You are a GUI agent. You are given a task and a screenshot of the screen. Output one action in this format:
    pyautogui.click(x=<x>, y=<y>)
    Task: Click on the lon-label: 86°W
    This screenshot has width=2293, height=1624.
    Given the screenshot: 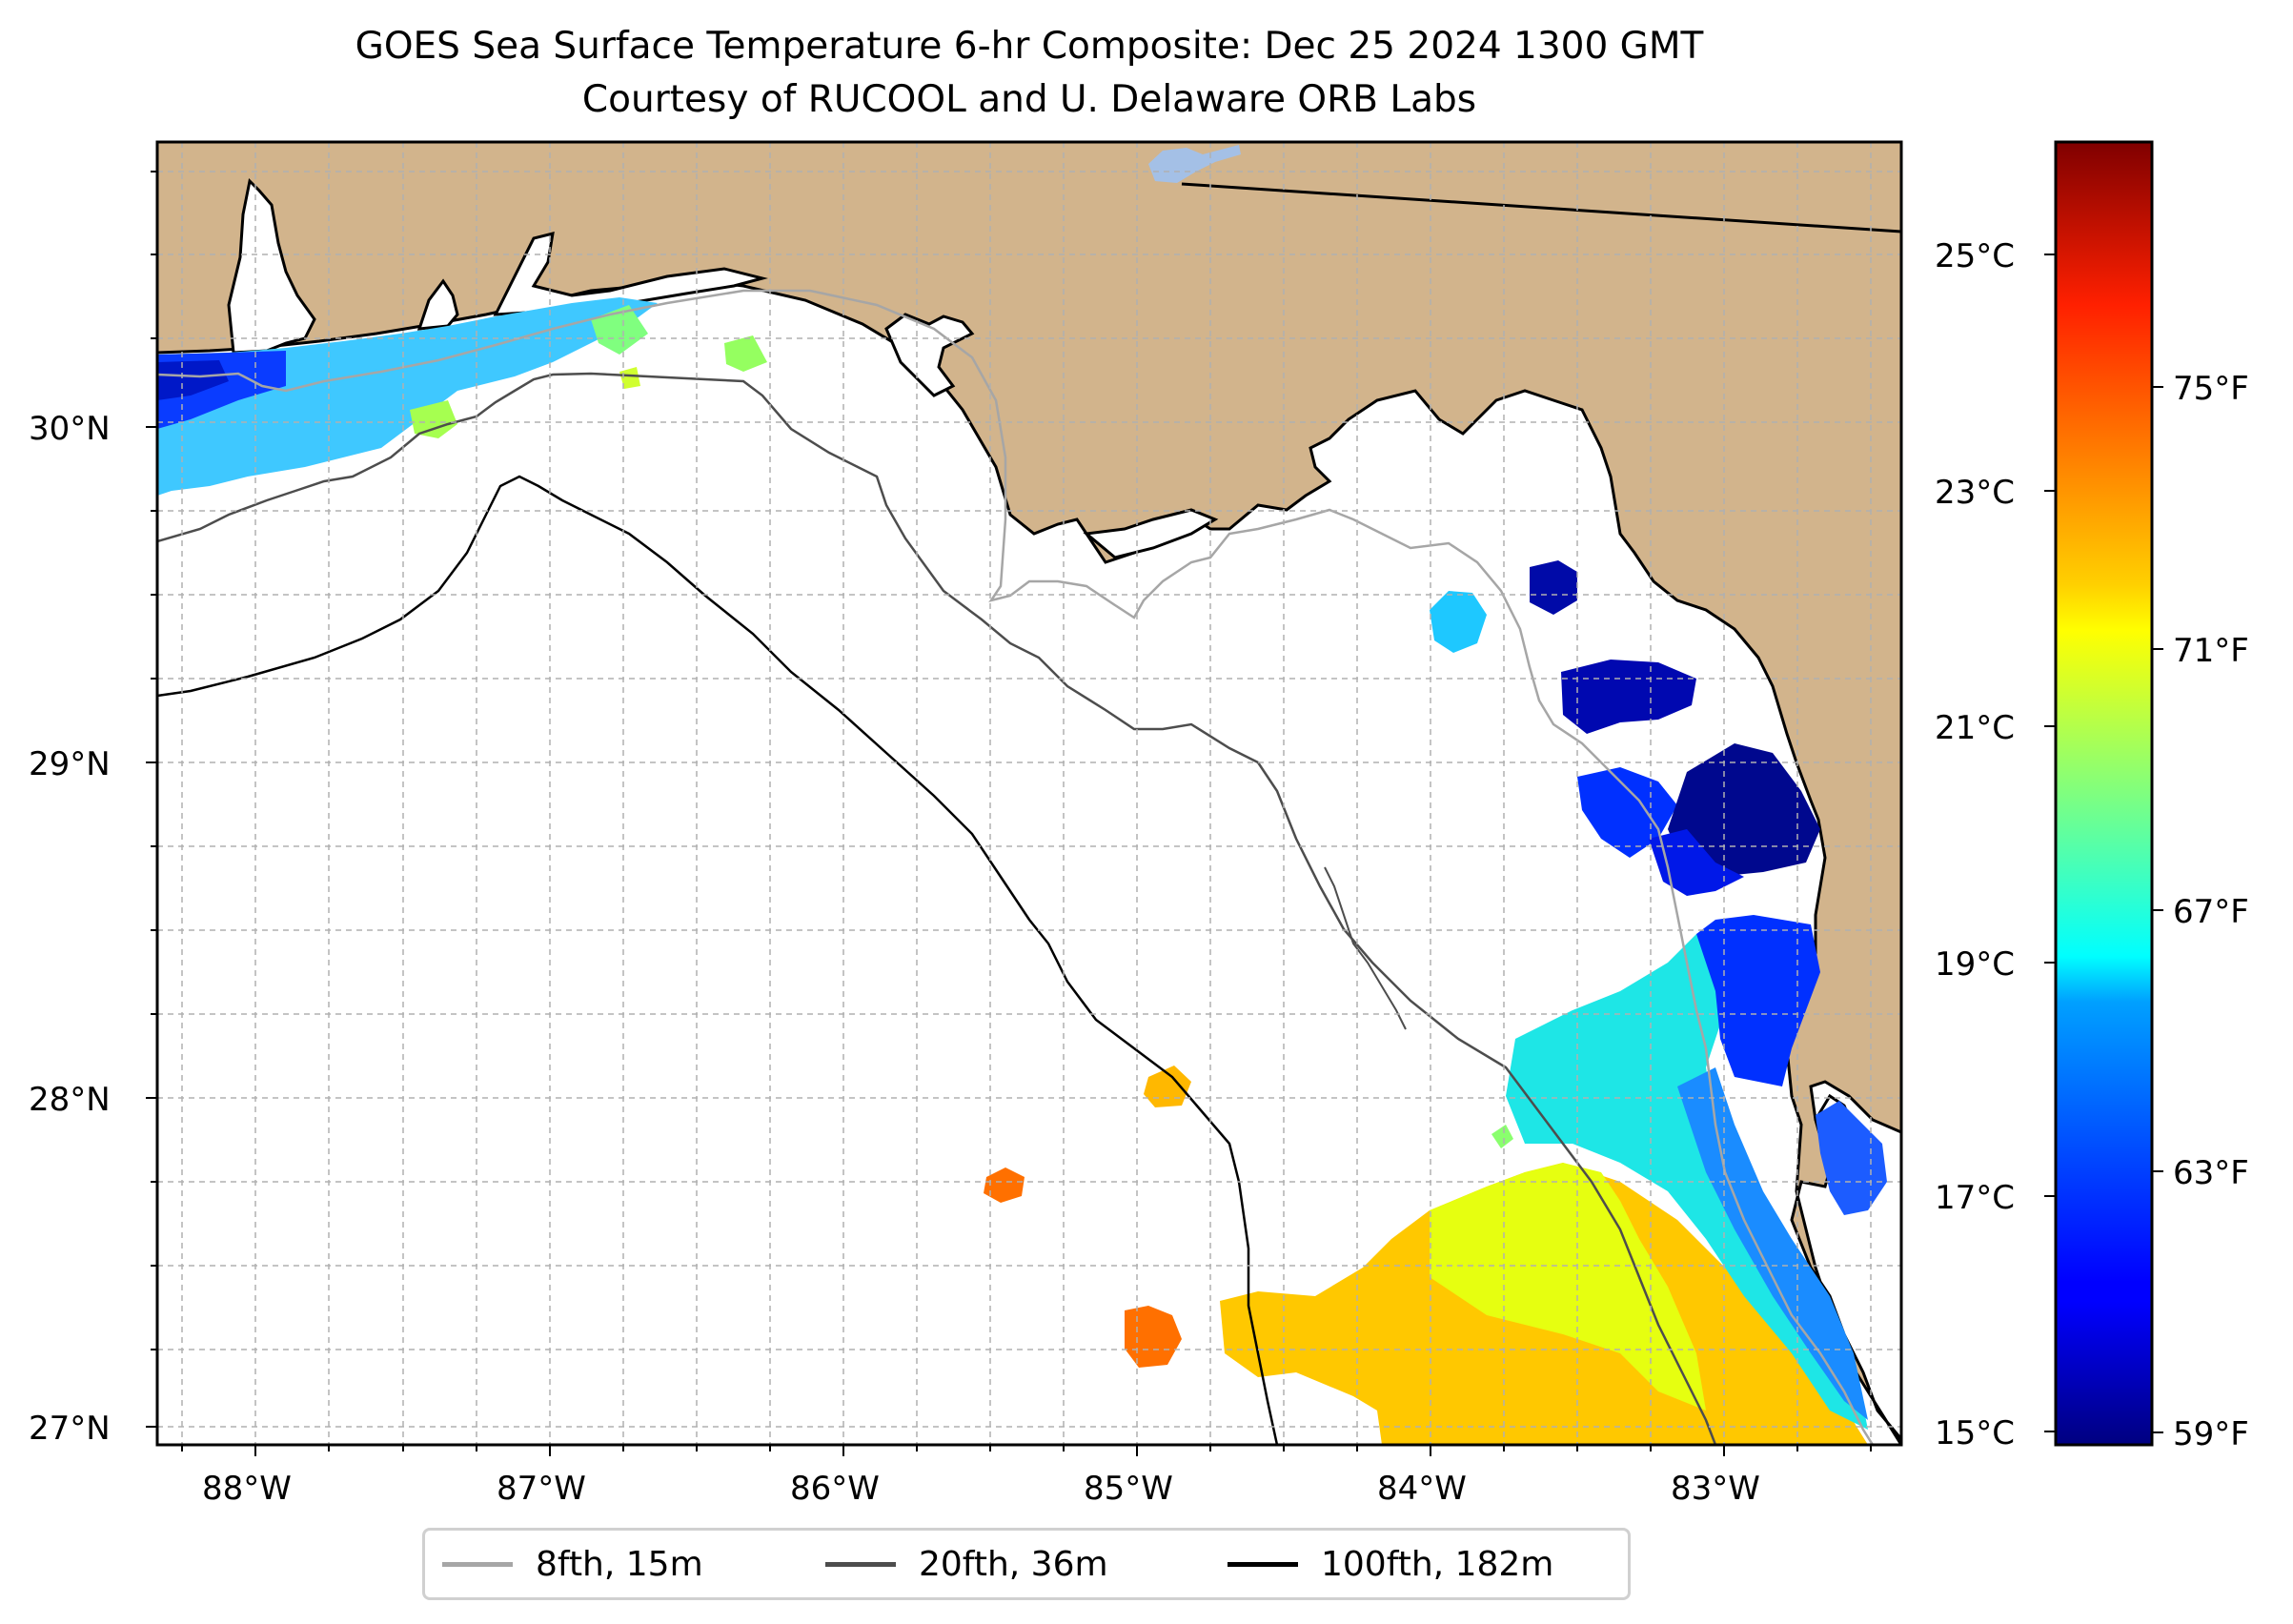 What is the action you would take?
    pyautogui.click(x=835, y=1489)
    